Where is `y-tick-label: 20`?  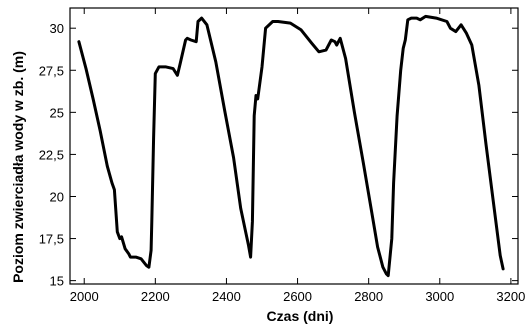 y-tick-label: 20 is located at coordinates (57, 196).